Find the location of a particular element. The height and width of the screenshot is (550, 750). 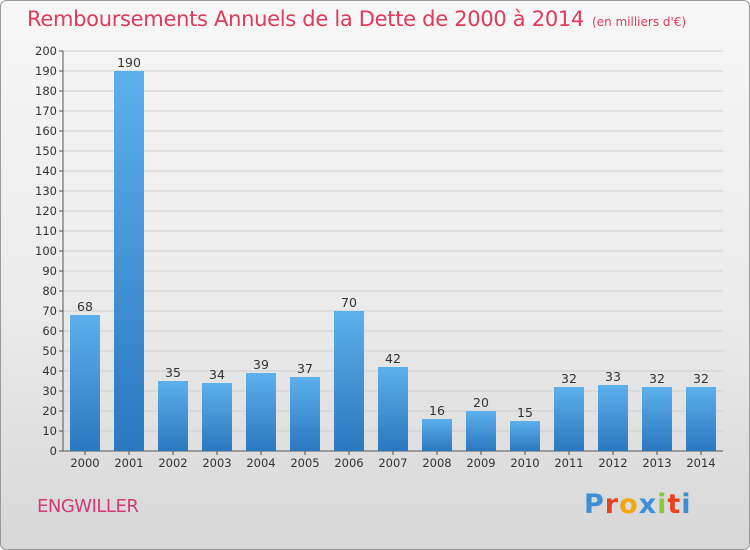

x-tick-label-2003: 2003 is located at coordinates (216, 463).